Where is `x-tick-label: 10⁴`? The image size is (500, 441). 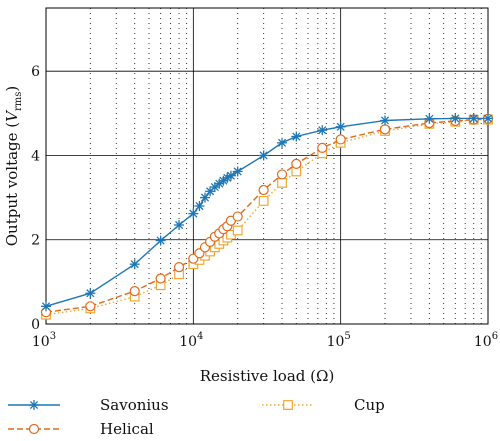
x-tick-label: 10⁴ is located at coordinates (191, 340).